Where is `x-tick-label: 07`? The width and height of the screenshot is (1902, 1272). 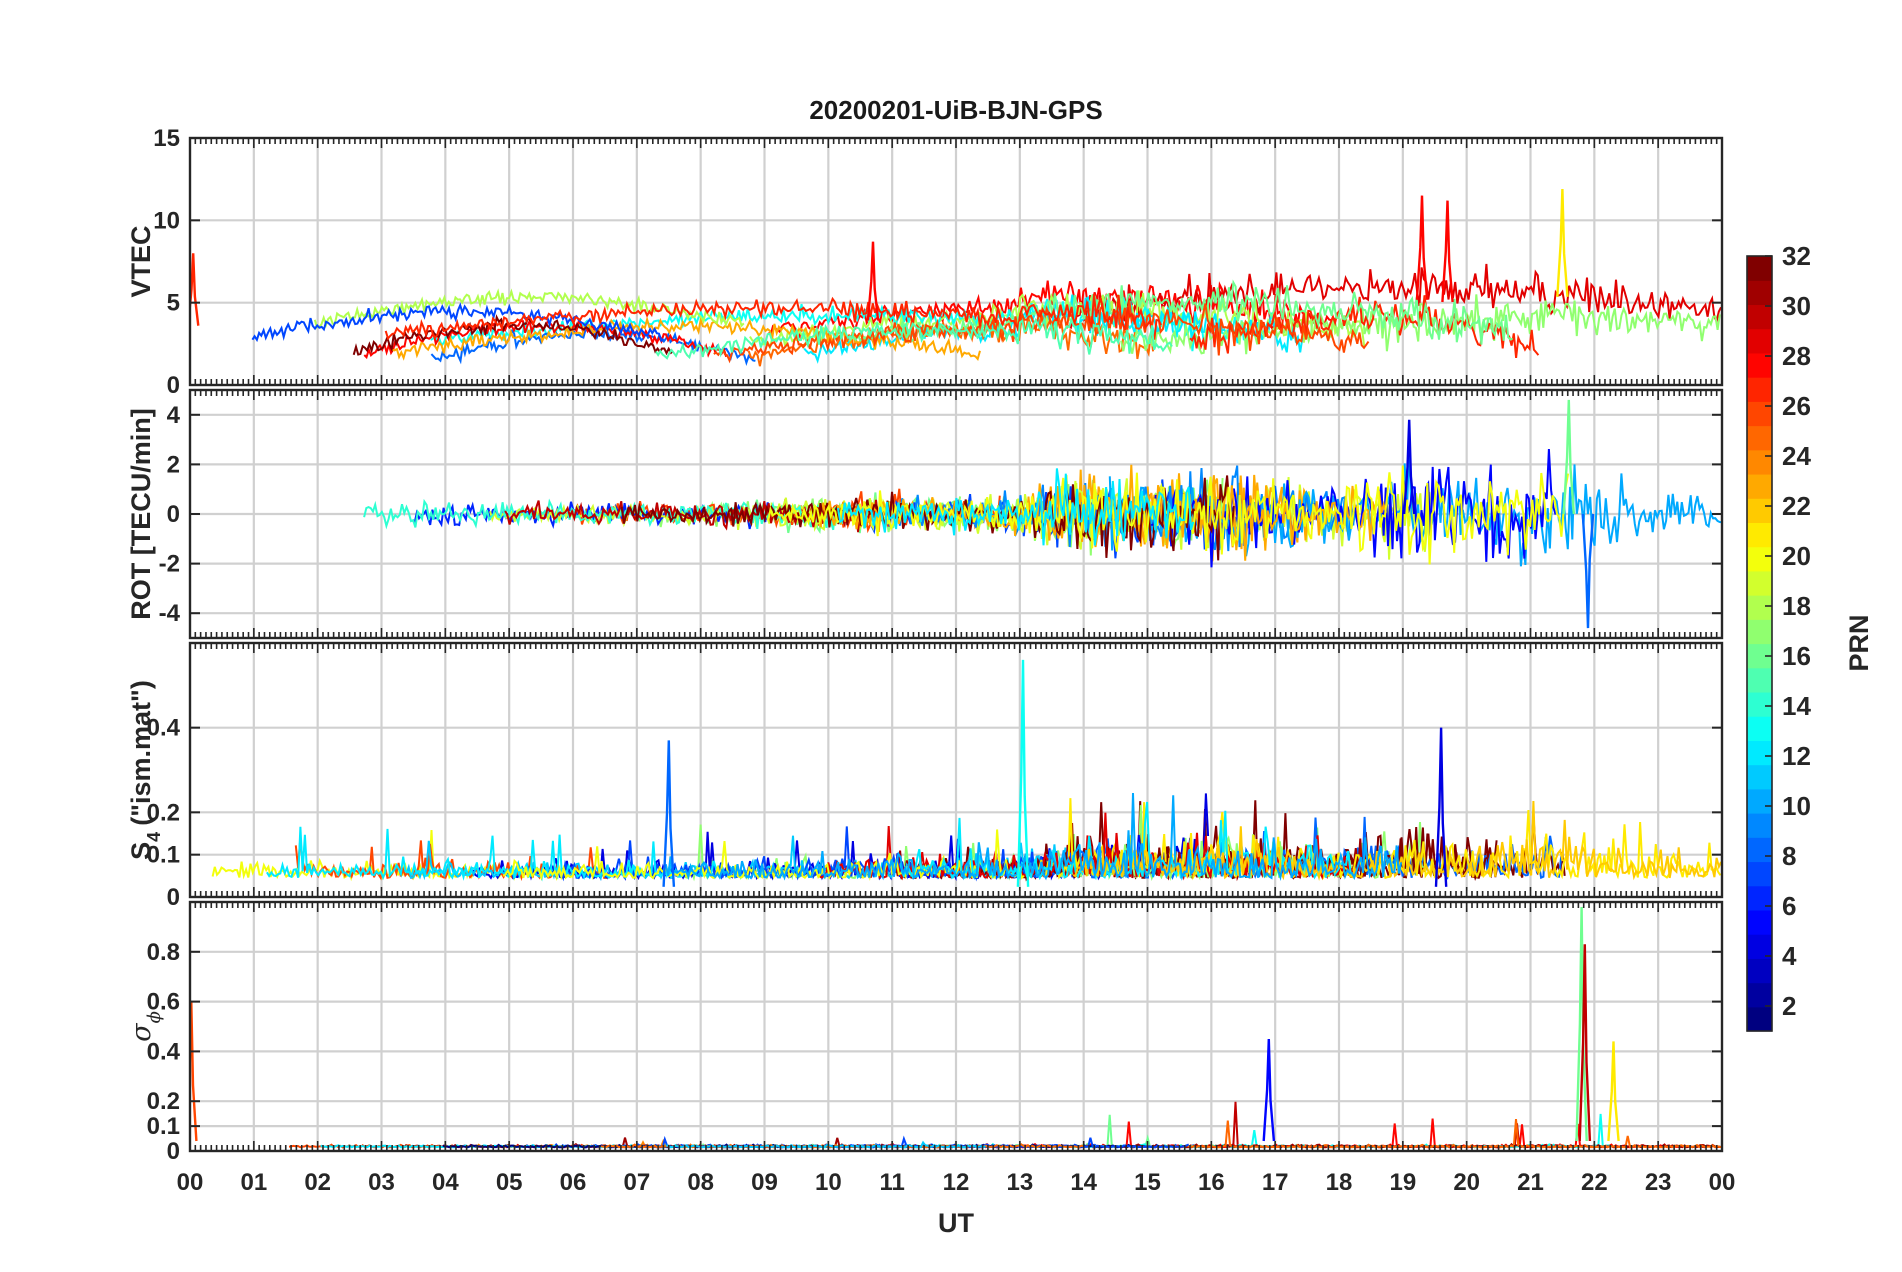
x-tick-label: 07 is located at coordinates (636, 1182).